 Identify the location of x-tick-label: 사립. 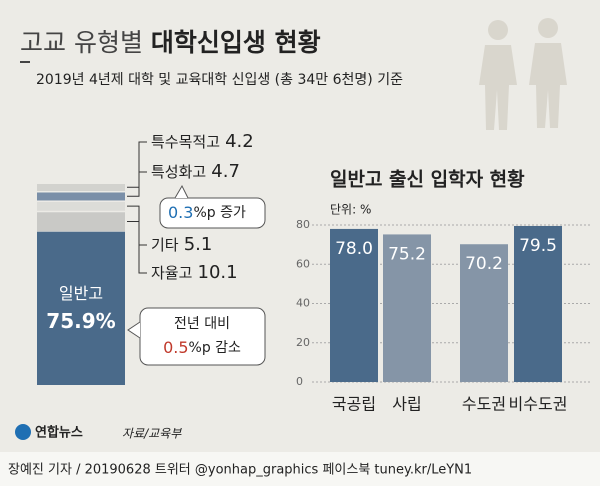
(406, 404).